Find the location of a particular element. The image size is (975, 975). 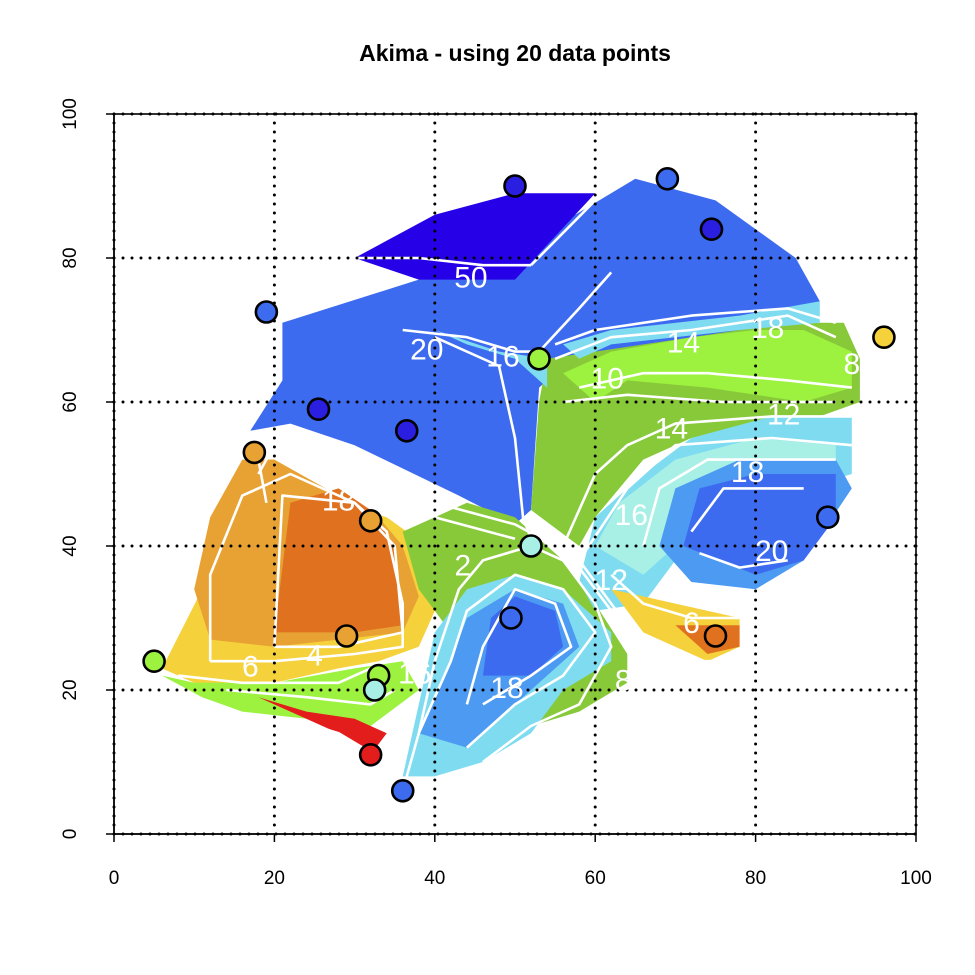

x-tick-label-40: 40 is located at coordinates (434, 878).